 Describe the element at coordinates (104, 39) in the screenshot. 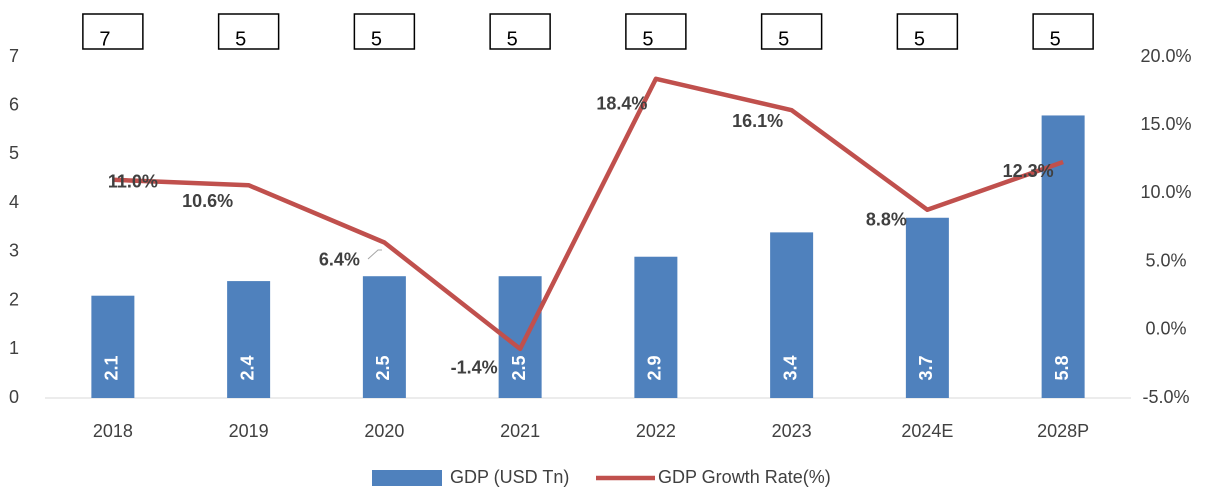

I see `annotation-label: 7` at that location.